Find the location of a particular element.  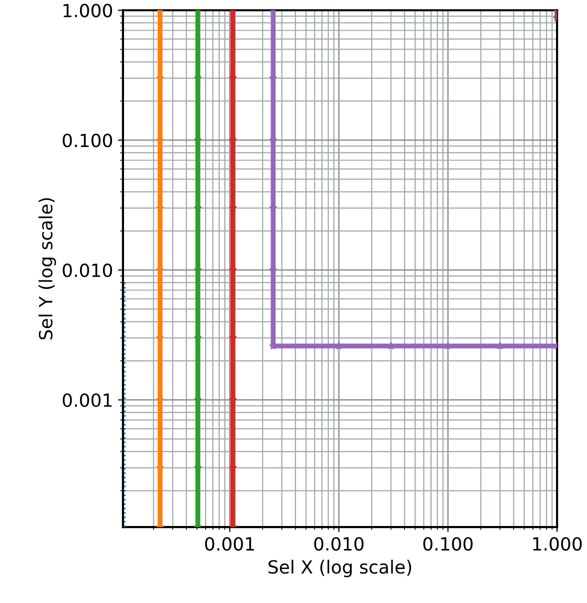

x-tick-label: 0.001 is located at coordinates (229, 544).